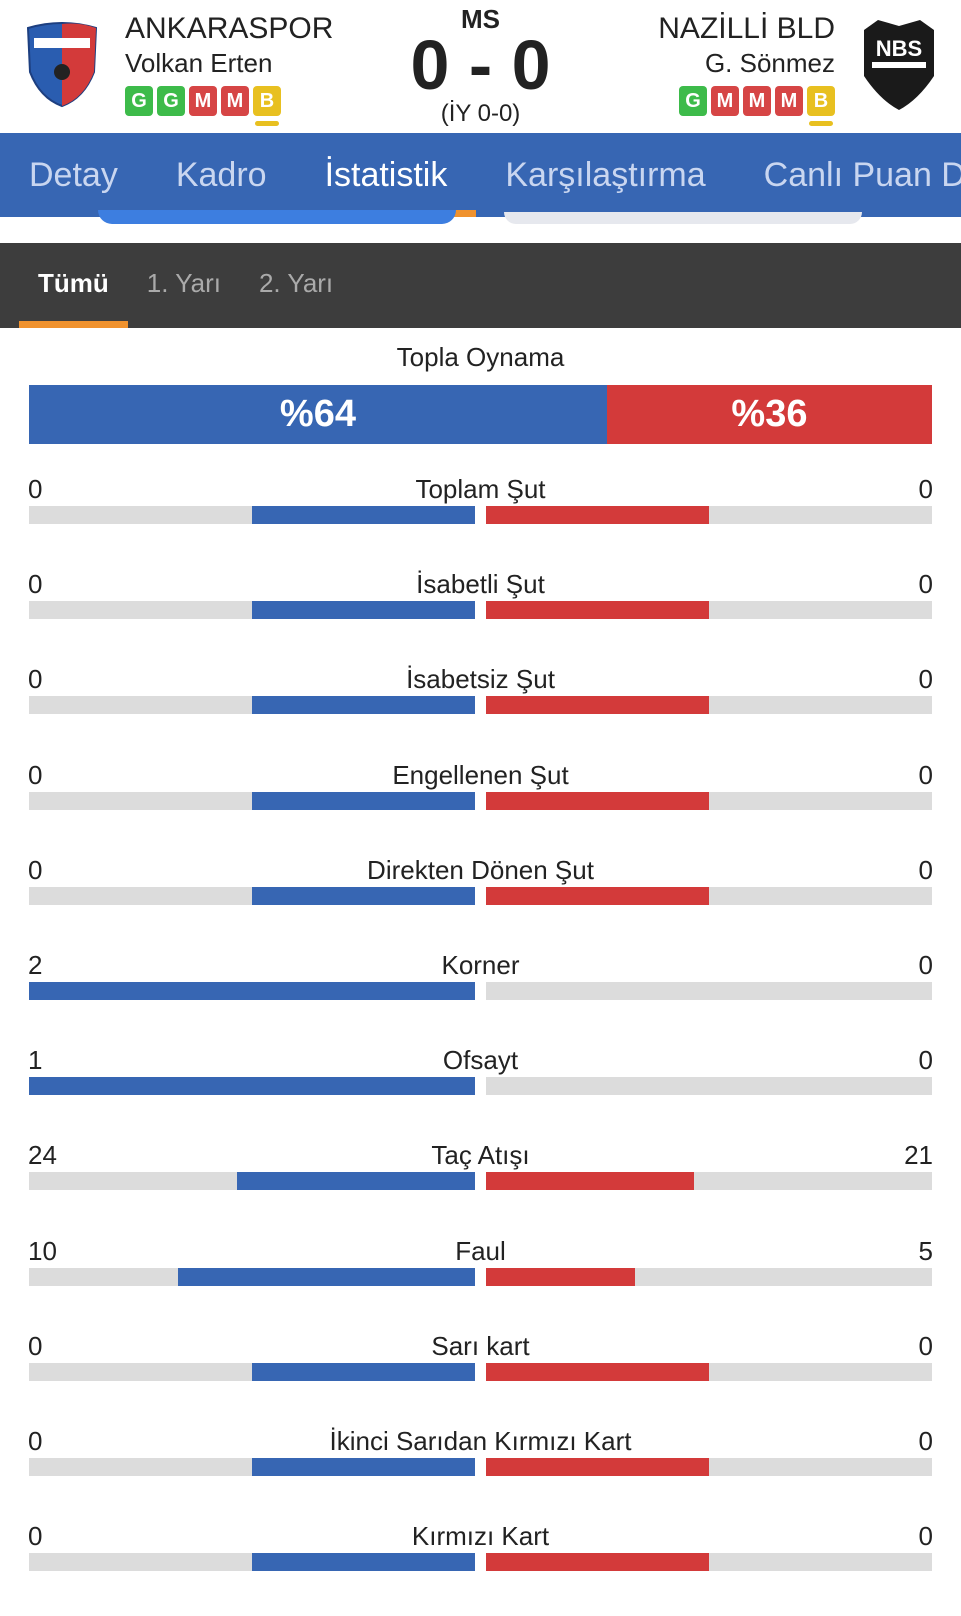 The width and height of the screenshot is (961, 1616). Describe the element at coordinates (62, 65) in the screenshot. I see `home-logo` at that location.